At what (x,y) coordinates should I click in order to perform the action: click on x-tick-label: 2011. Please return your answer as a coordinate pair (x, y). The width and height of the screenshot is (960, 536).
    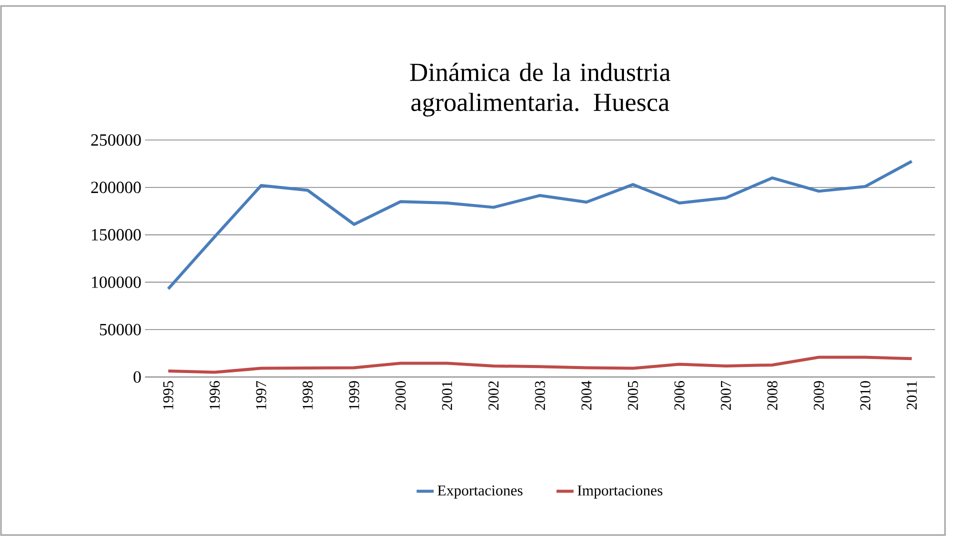
    Looking at the image, I should click on (911, 395).